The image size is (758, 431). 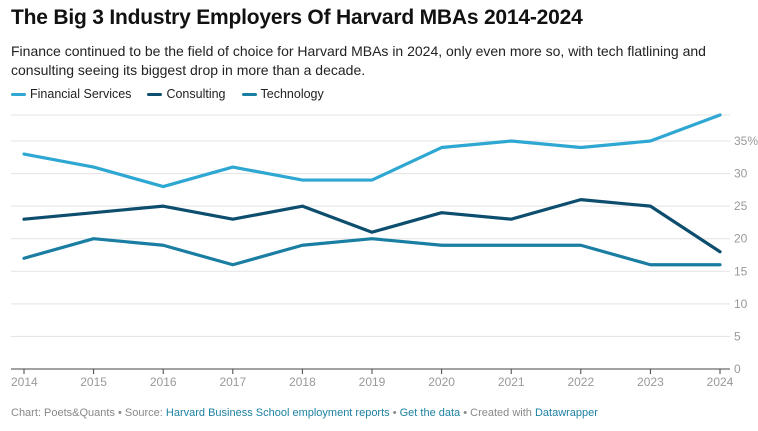 What do you see at coordinates (292, 94) in the screenshot?
I see `legend-label: Technology` at bounding box center [292, 94].